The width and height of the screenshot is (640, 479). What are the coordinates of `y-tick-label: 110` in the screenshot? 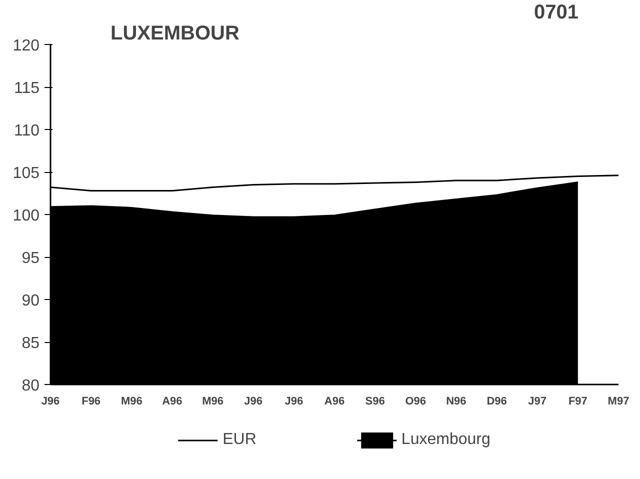 It's located at (27, 131).